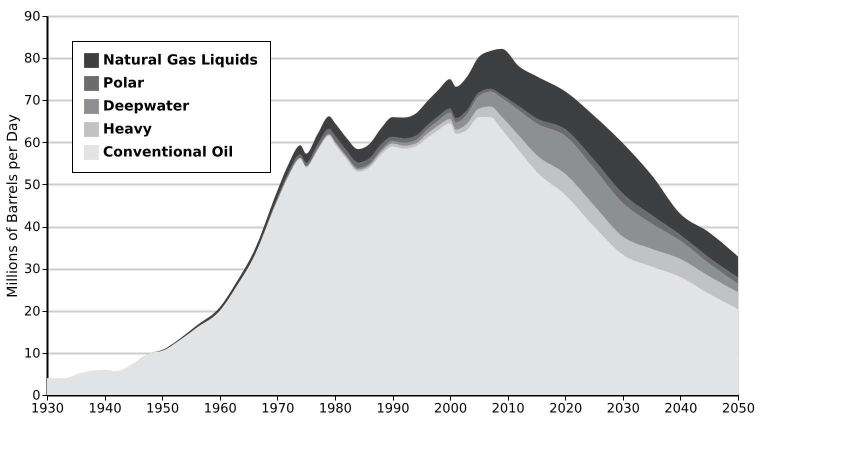 This screenshot has height=475, width=856. Describe the element at coordinates (32, 185) in the screenshot. I see `y-tick-label: 50` at that location.